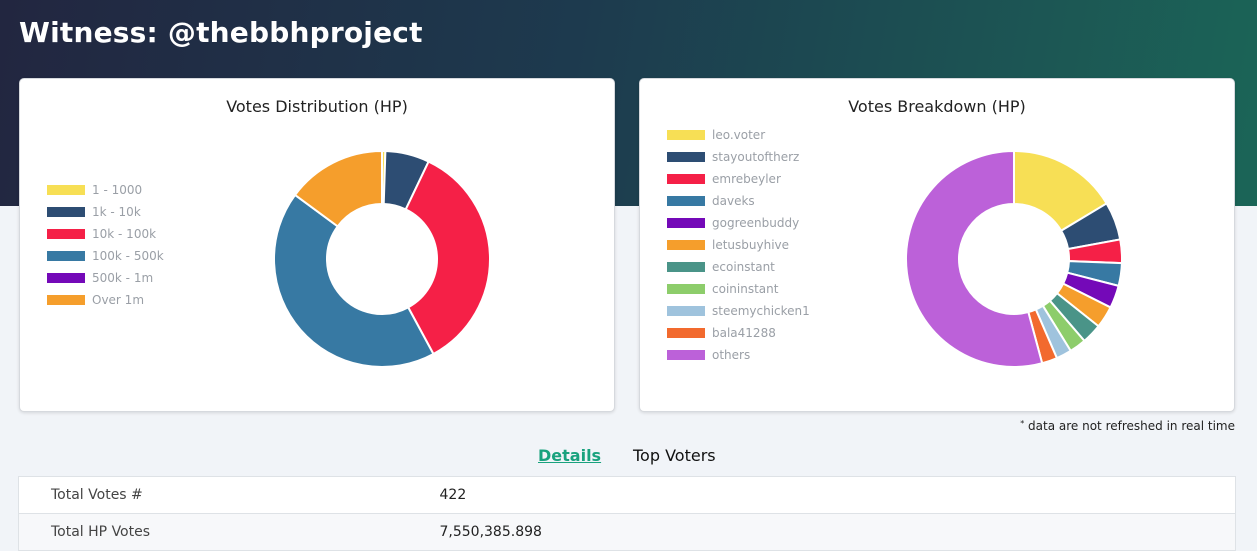 Image resolution: width=1257 pixels, height=551 pixels. Describe the element at coordinates (229, 495) in the screenshot. I see `detail-key: Total Votes #` at that location.